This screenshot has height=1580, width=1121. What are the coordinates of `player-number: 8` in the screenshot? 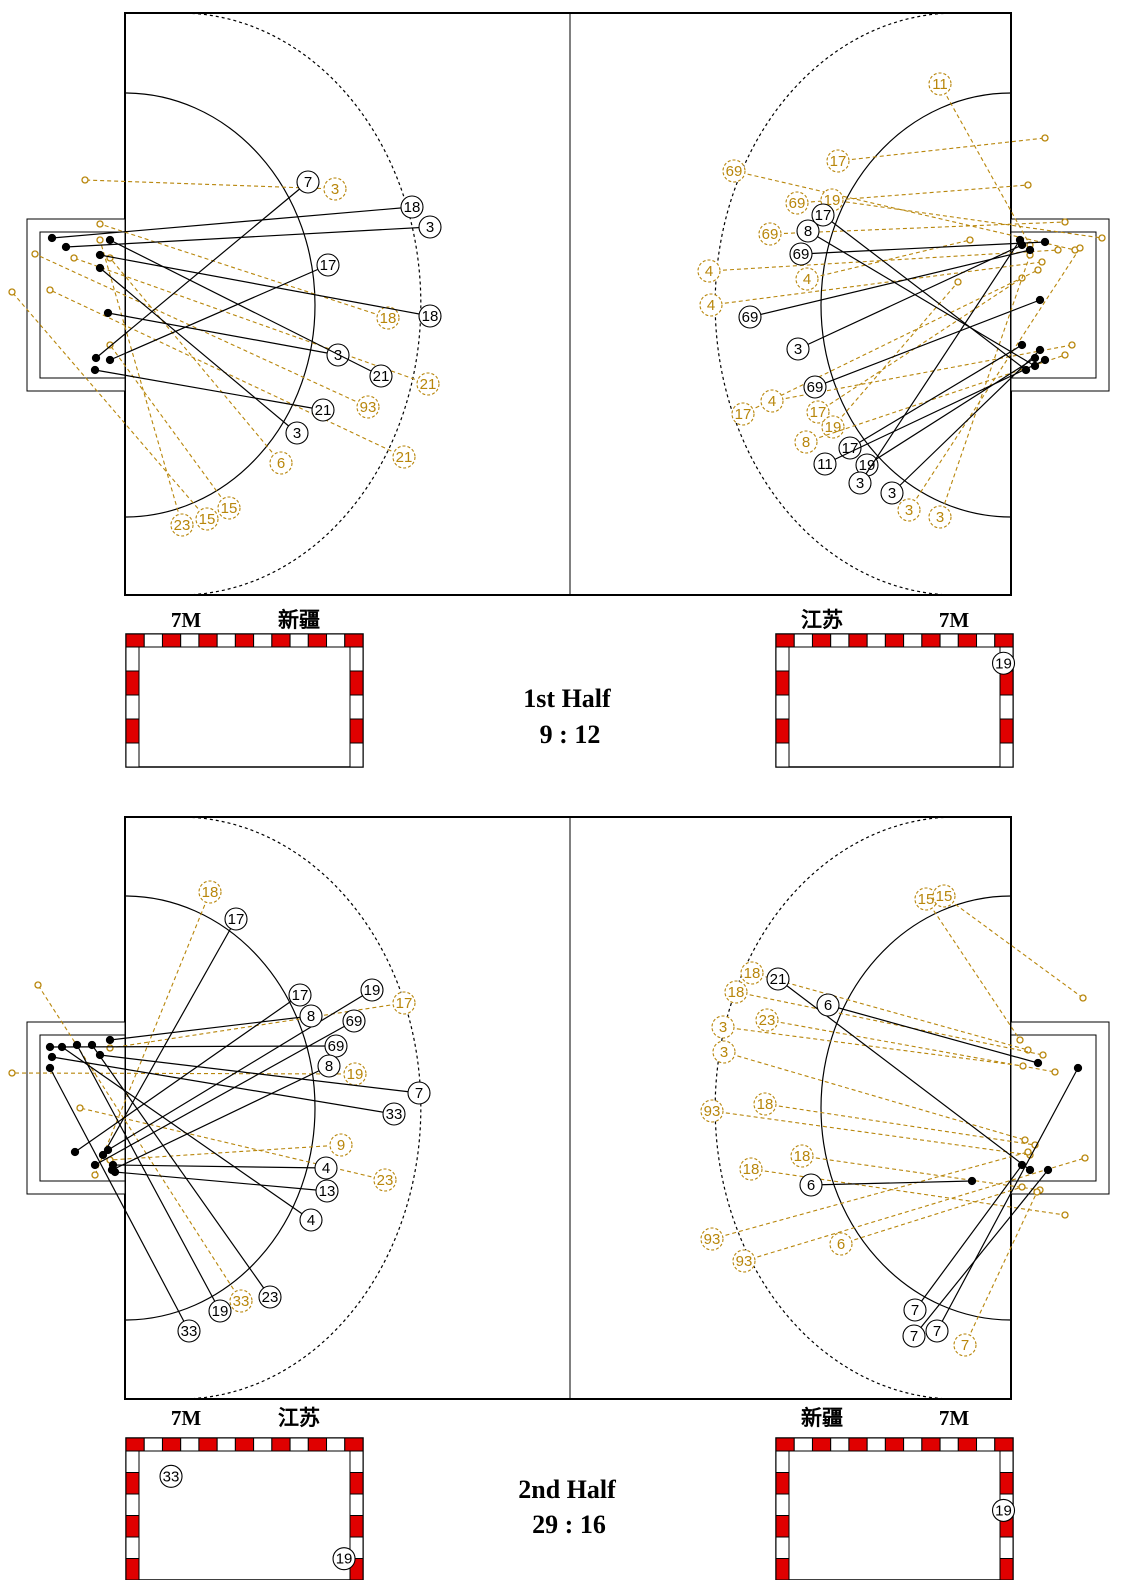 It's located at (808, 231).